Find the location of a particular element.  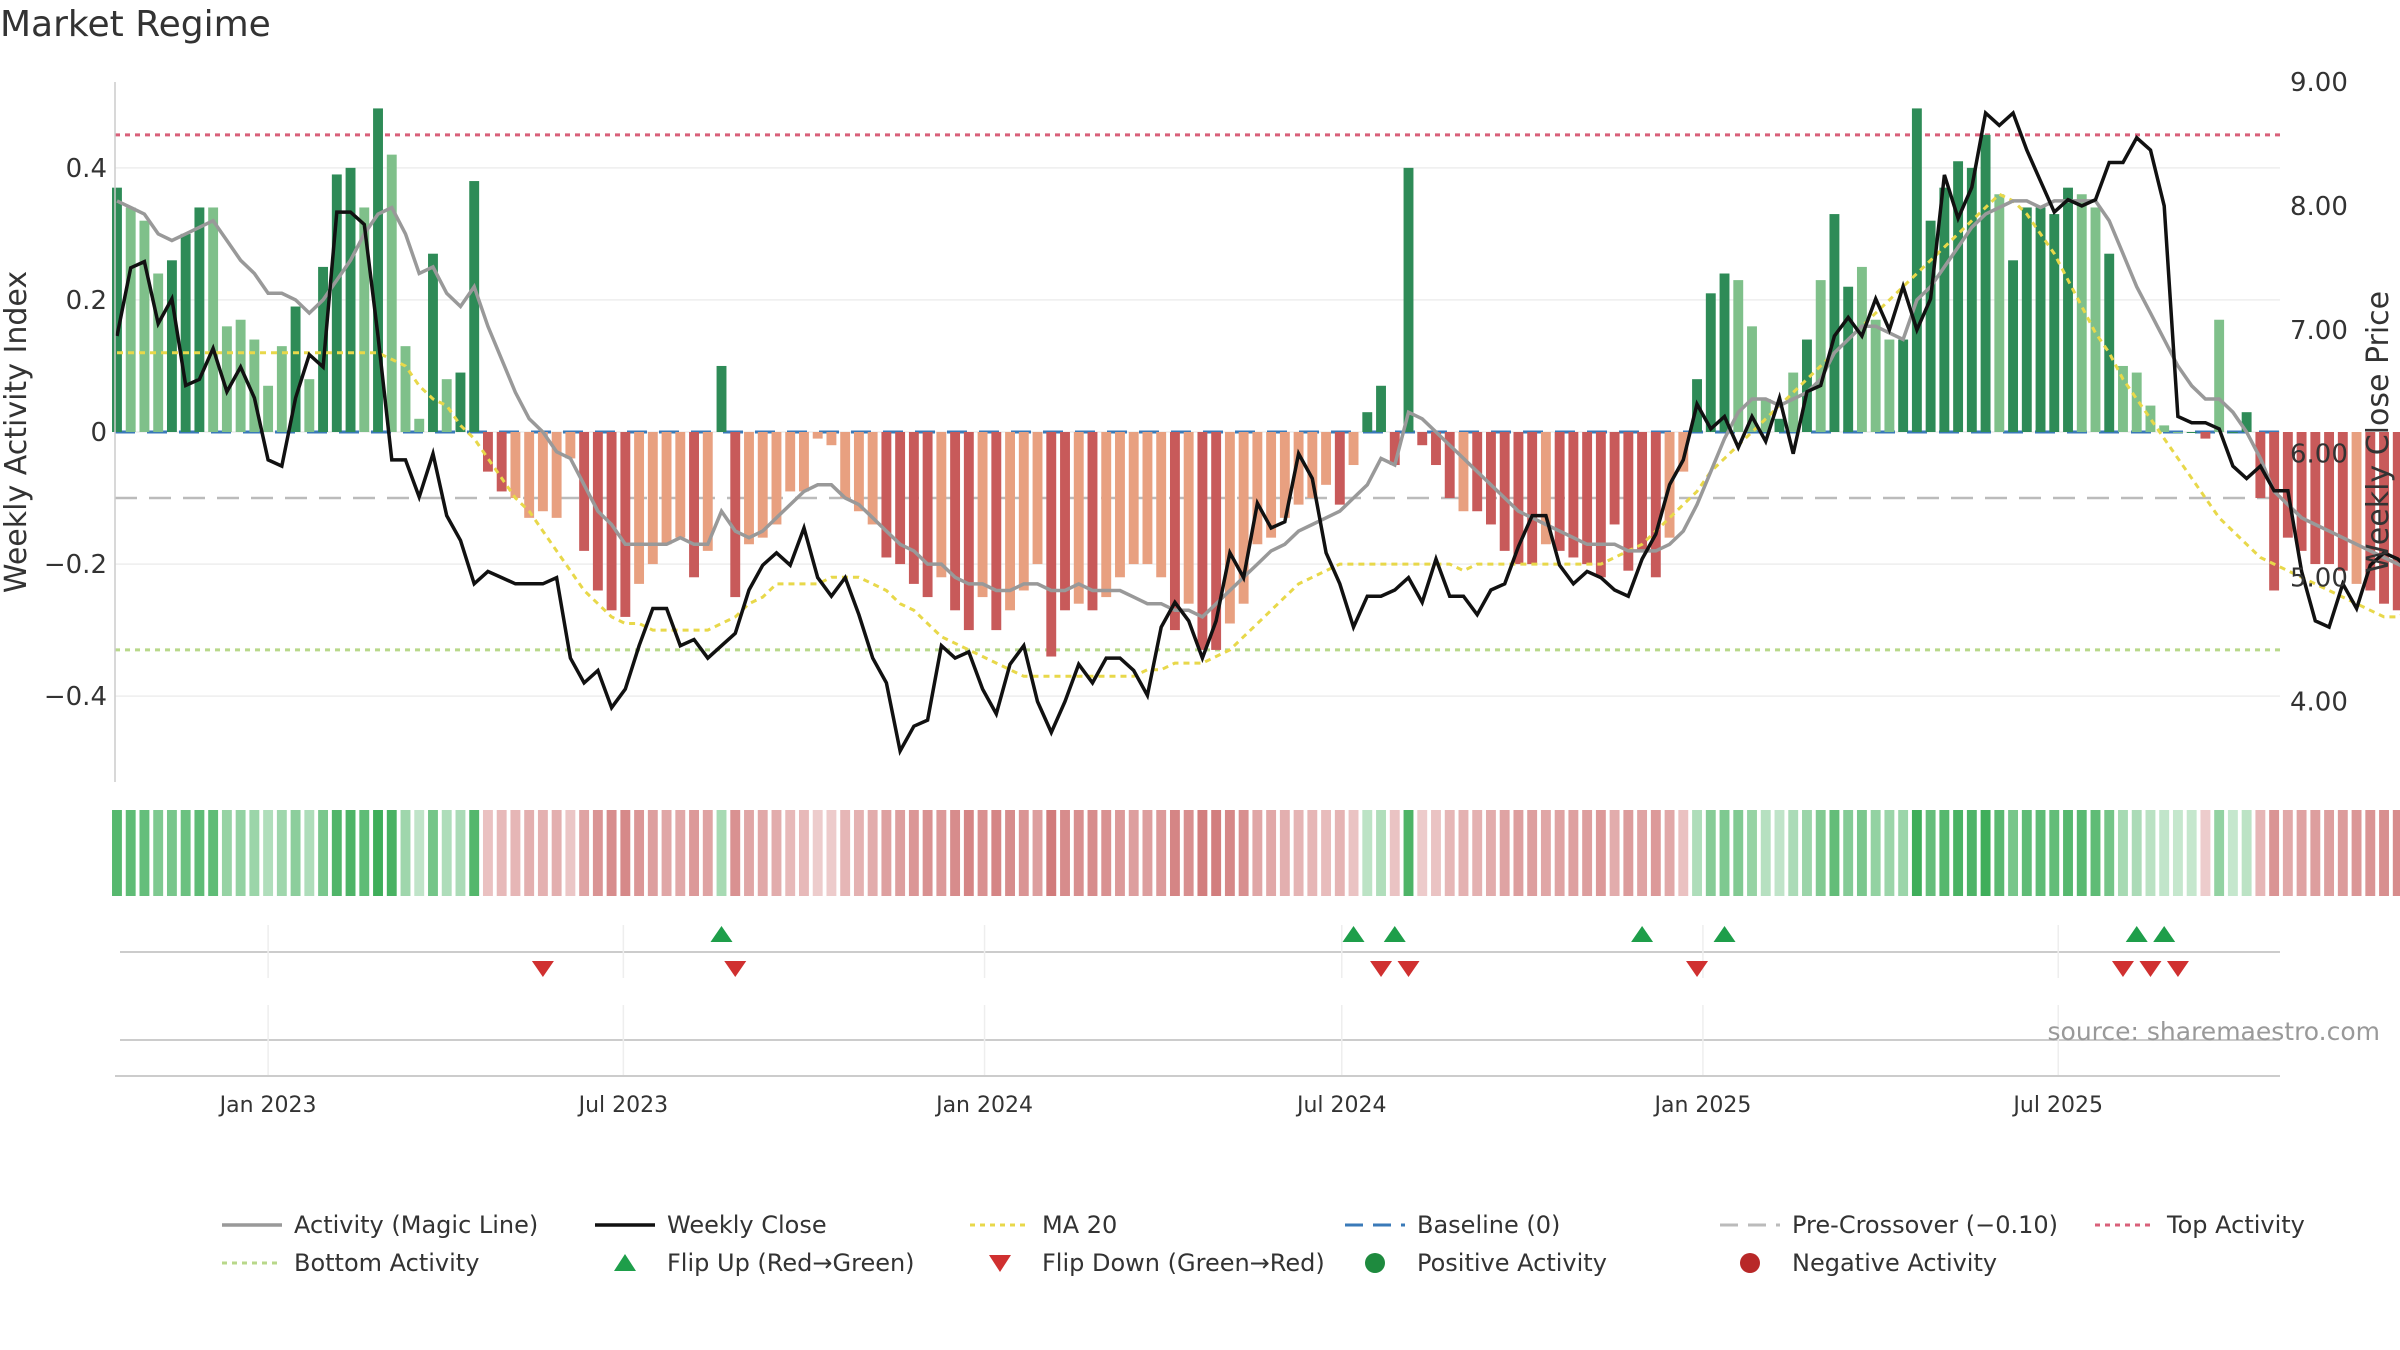

y2-tick-label: 7.00 is located at coordinates (2319, 331).